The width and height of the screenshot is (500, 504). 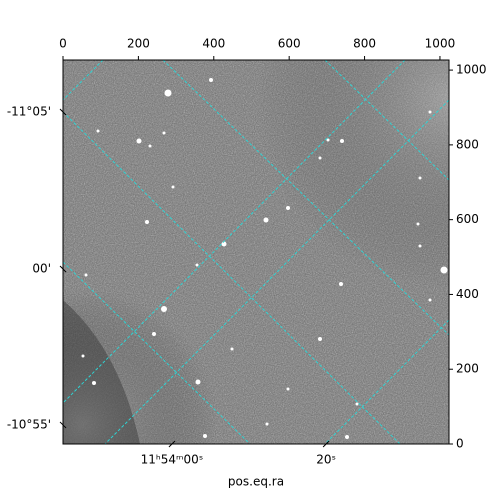 I want to click on x-tick-label: 800, so click(x=364, y=44).